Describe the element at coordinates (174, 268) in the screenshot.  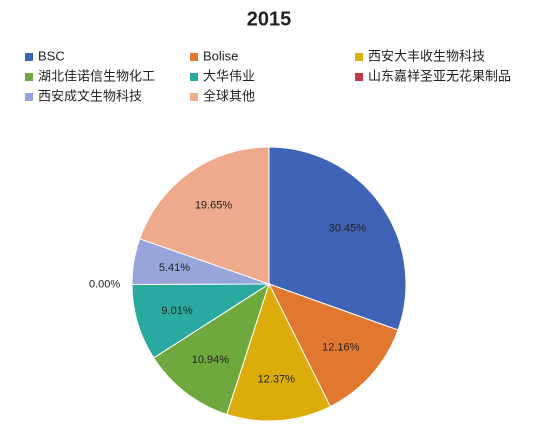
I see `value-label: 5.41%` at that location.